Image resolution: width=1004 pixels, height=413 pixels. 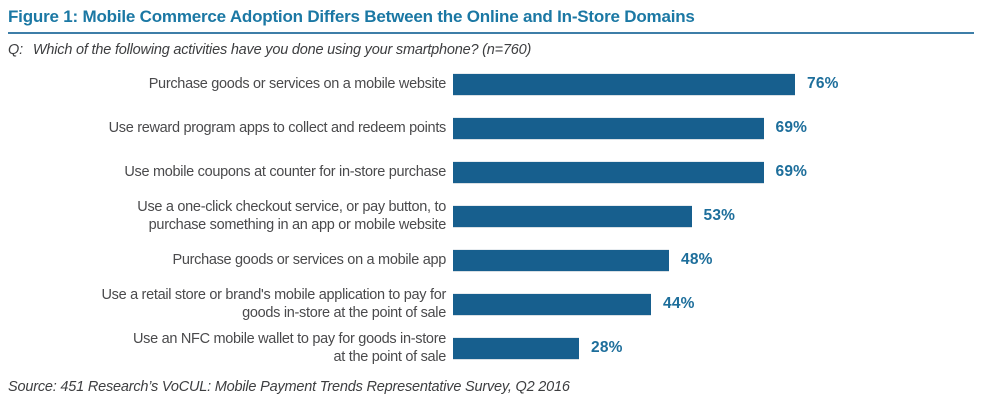 I want to click on value-label: 28%, so click(x=607, y=347).